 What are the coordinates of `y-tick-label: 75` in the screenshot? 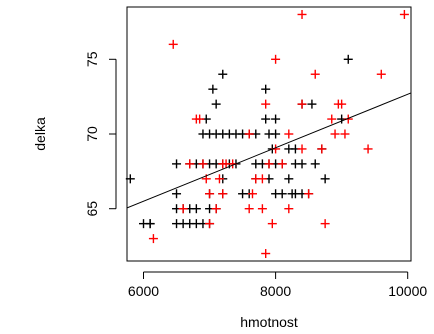 It's located at (92, 59).